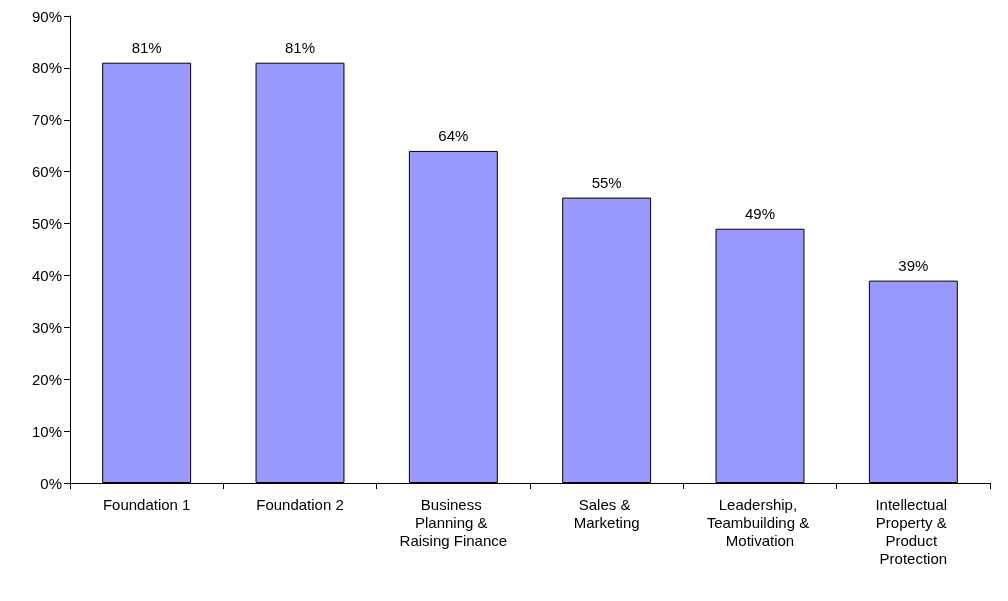  I want to click on y-tick-label: 70%, so click(46, 120).